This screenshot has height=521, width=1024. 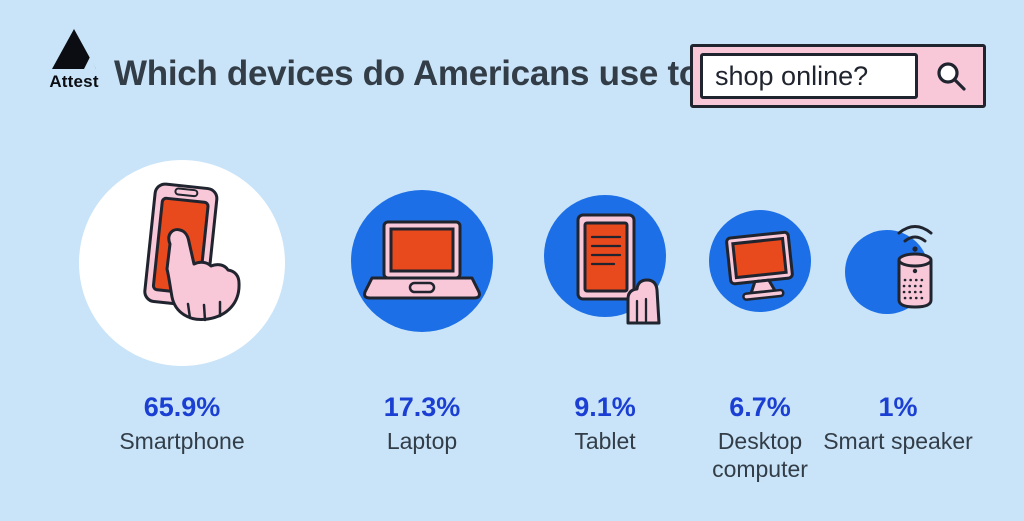 I want to click on search-input: shop online?, so click(x=809, y=76).